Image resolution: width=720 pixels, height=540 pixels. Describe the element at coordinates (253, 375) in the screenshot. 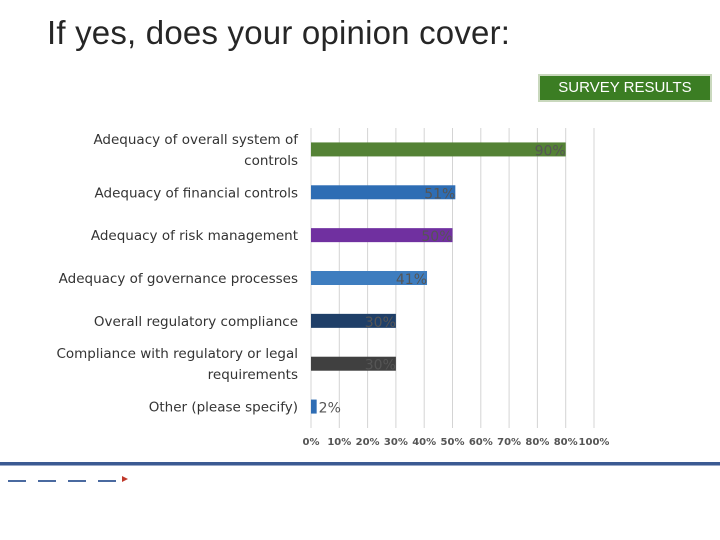

I see `category-label: requirements` at that location.